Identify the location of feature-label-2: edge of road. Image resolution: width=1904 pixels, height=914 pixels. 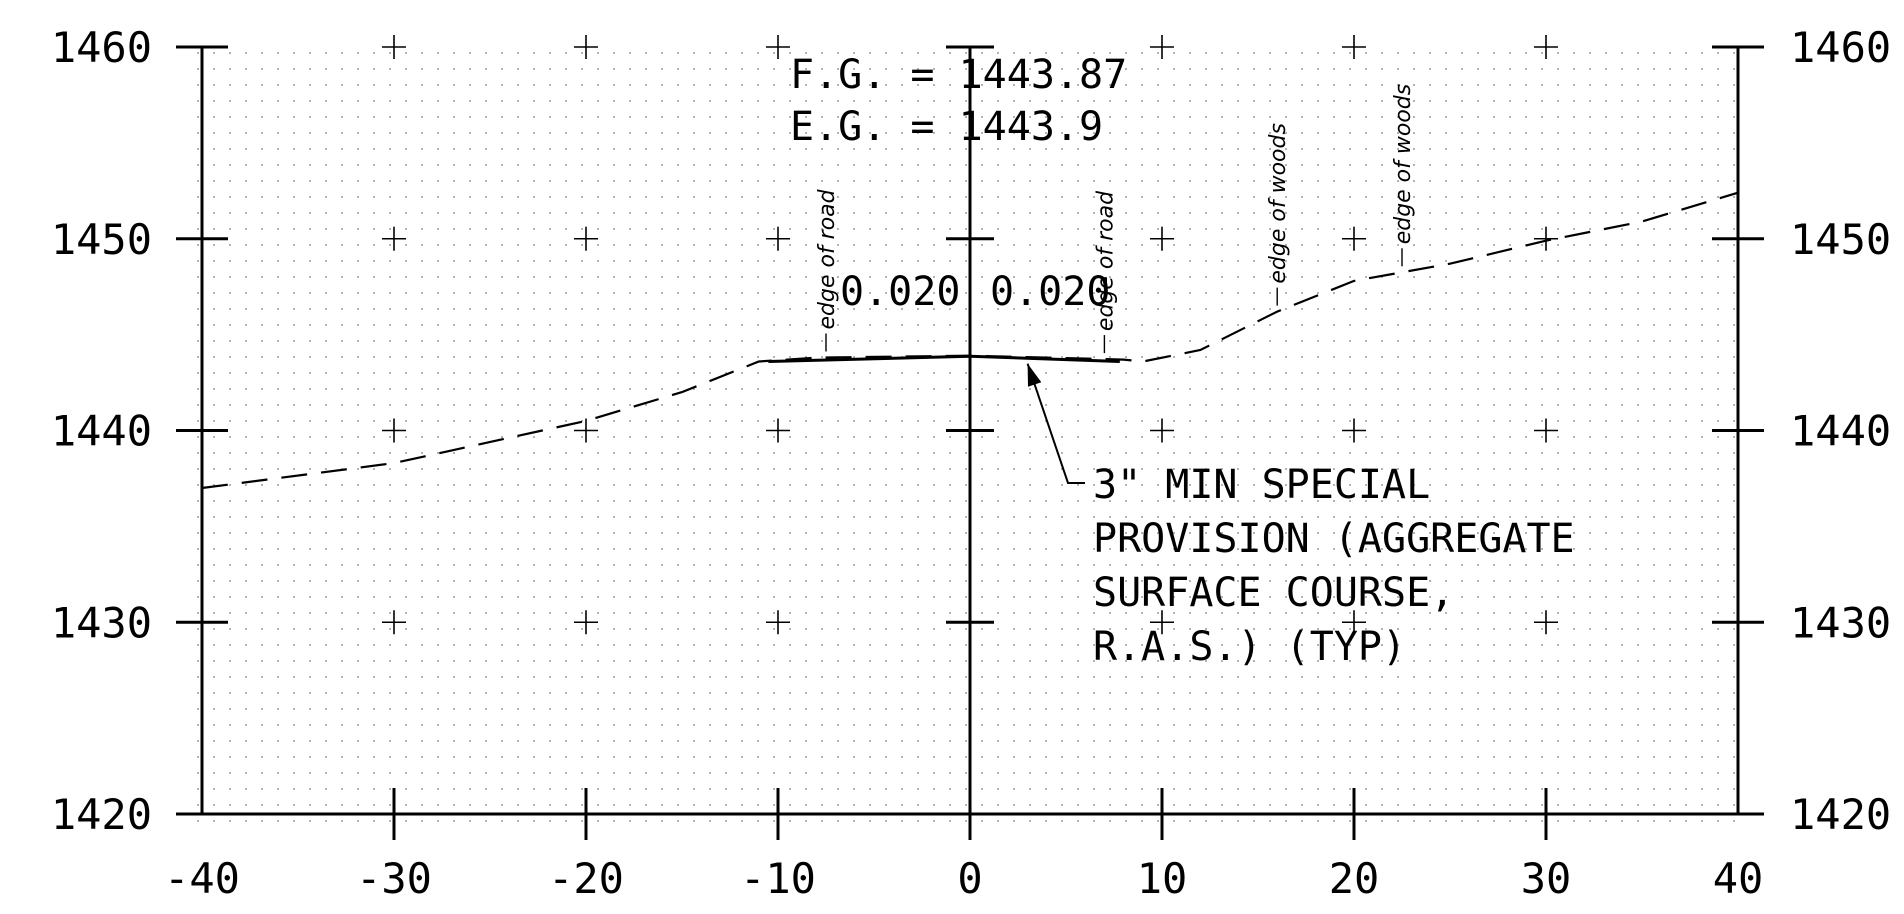
(1105, 260).